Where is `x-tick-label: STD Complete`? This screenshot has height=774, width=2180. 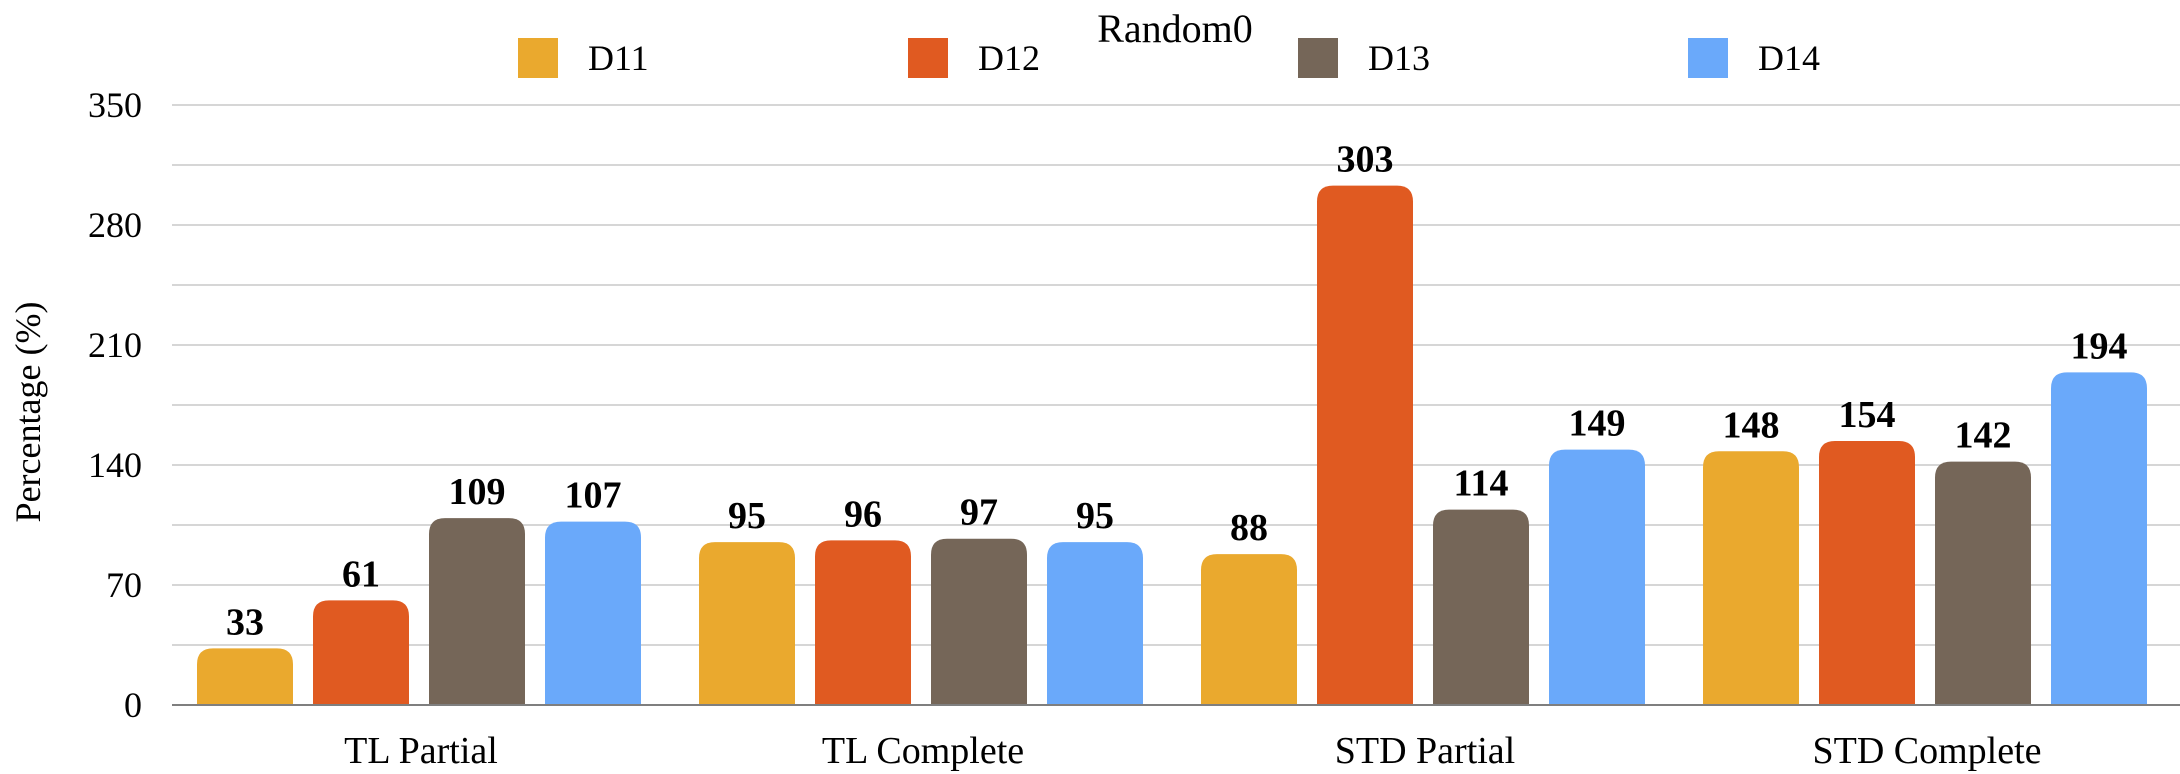 x-tick-label: STD Complete is located at coordinates (1926, 751).